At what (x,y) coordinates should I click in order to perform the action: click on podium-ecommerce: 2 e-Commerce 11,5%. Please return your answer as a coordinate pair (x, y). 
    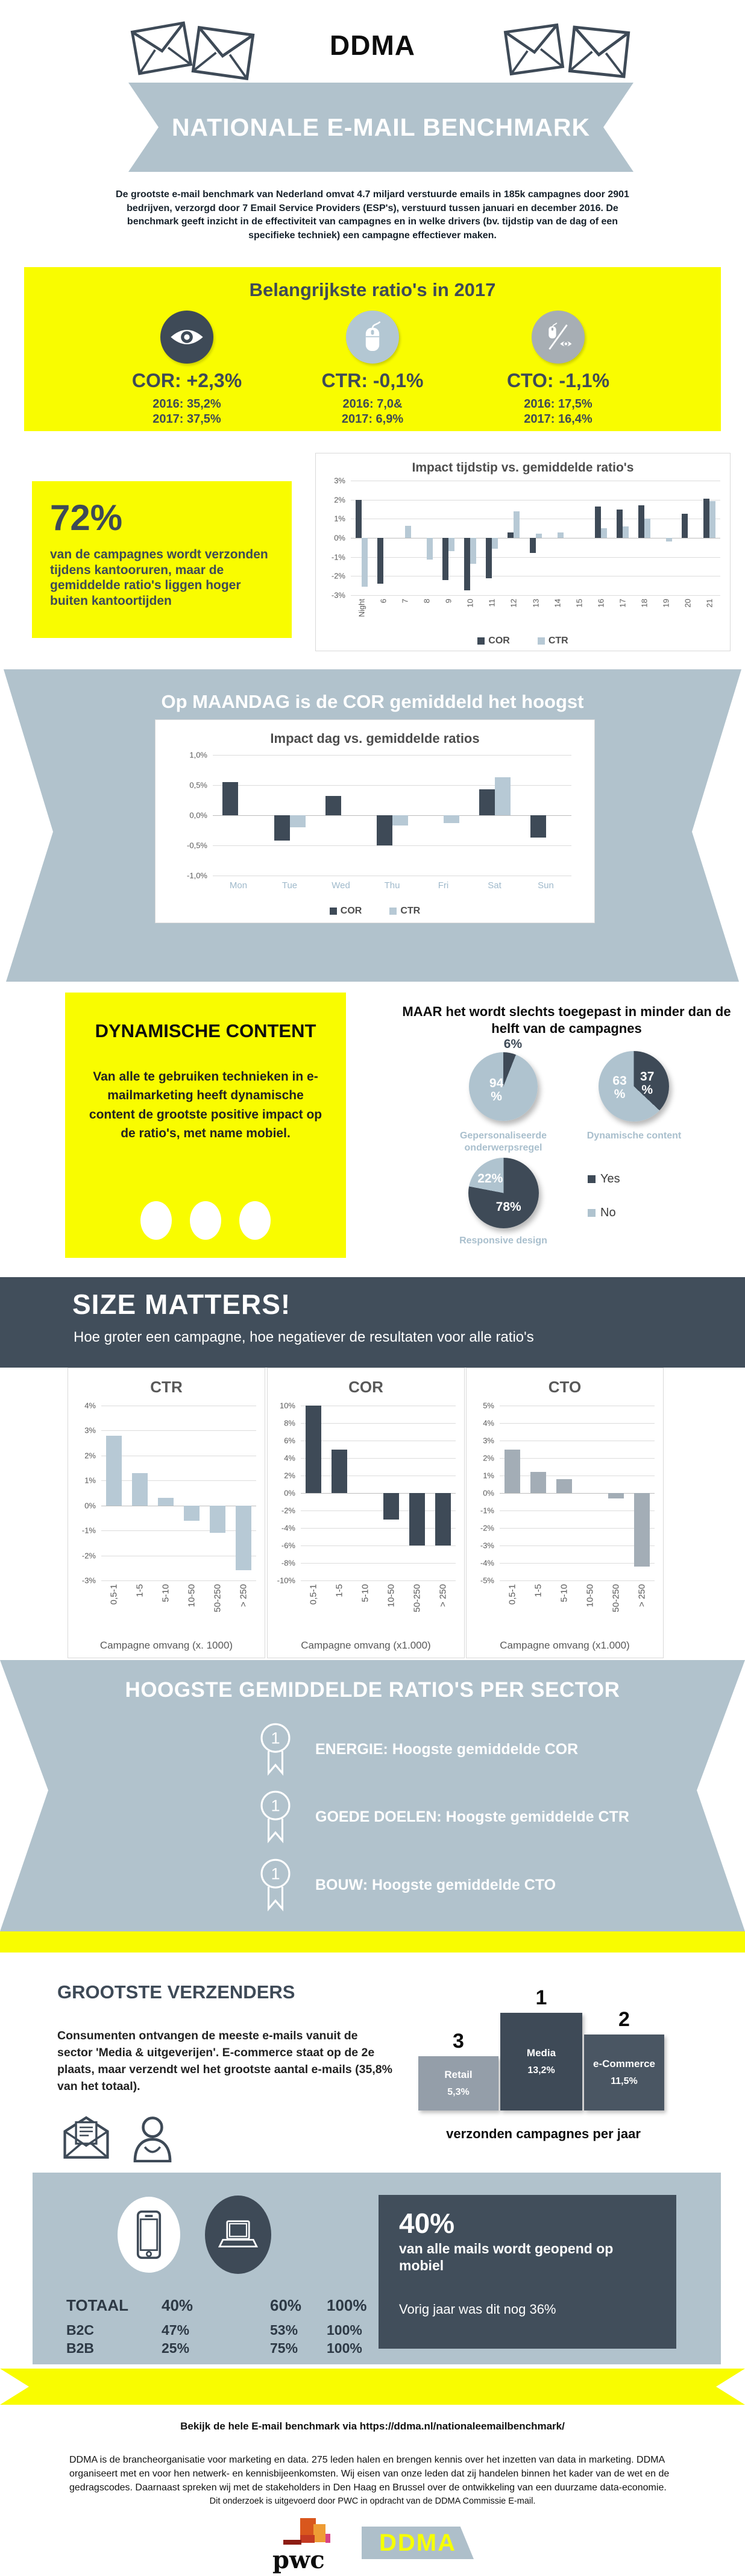
    Looking at the image, I should click on (624, 2059).